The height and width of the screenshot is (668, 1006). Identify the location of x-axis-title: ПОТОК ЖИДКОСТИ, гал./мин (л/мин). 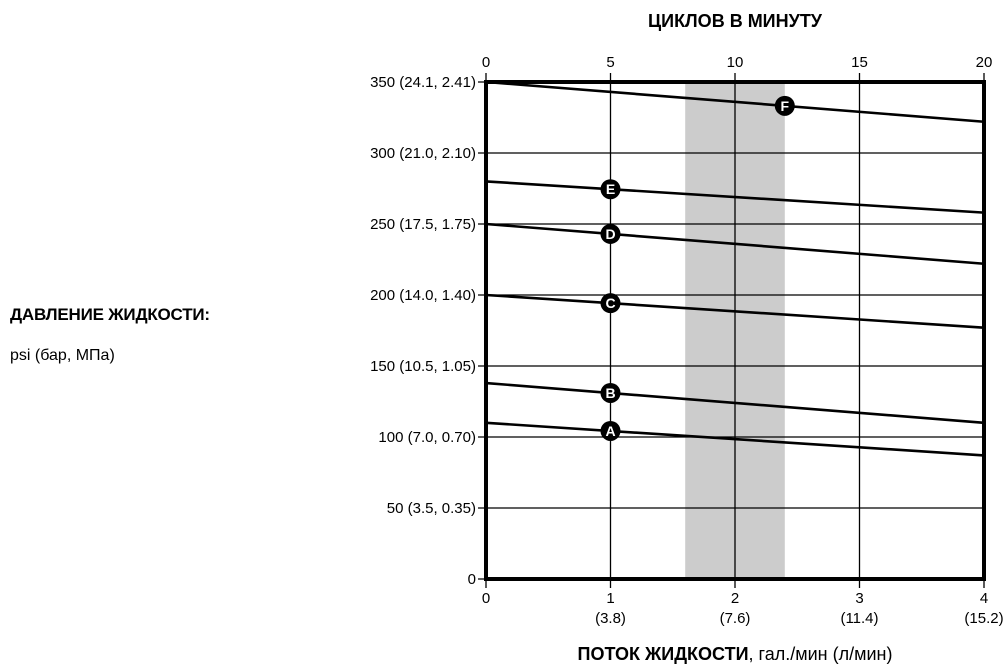
(735, 654).